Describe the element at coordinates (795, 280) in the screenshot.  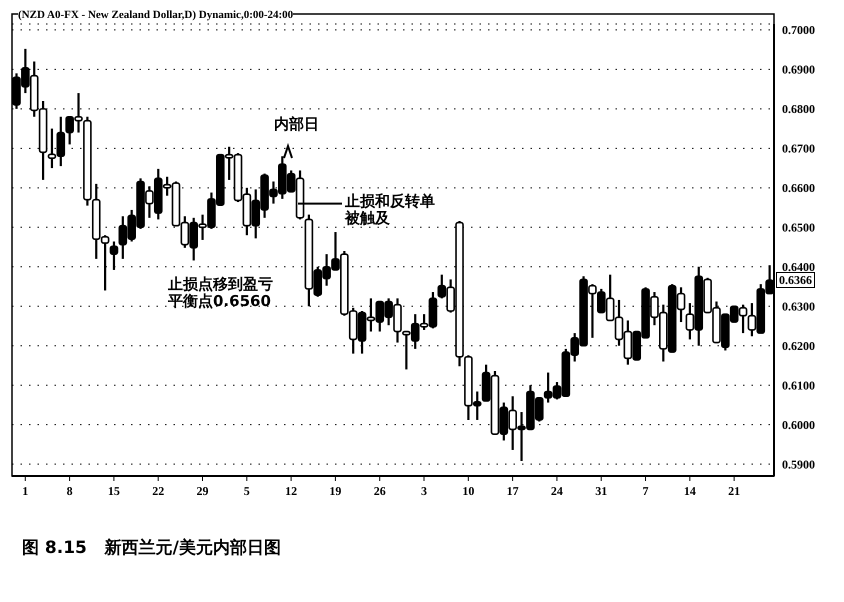
I see `annotation: 0.6366` at that location.